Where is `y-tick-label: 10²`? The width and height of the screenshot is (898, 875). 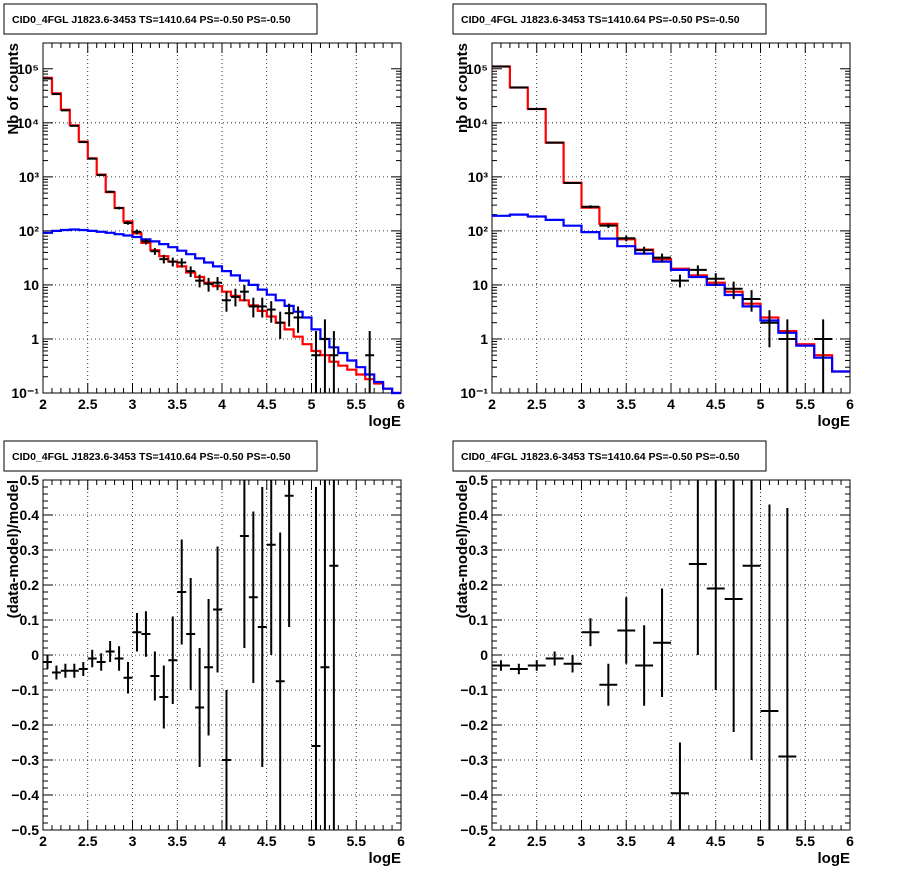 y-tick-label: 10² is located at coordinates (478, 231).